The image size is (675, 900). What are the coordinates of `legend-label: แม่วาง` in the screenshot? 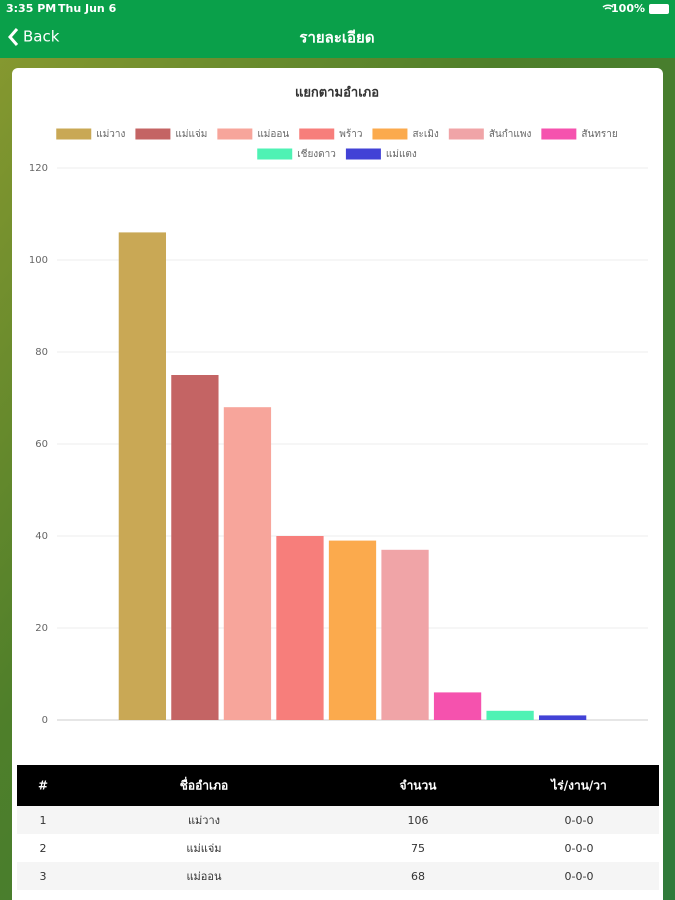 It's located at (110, 134).